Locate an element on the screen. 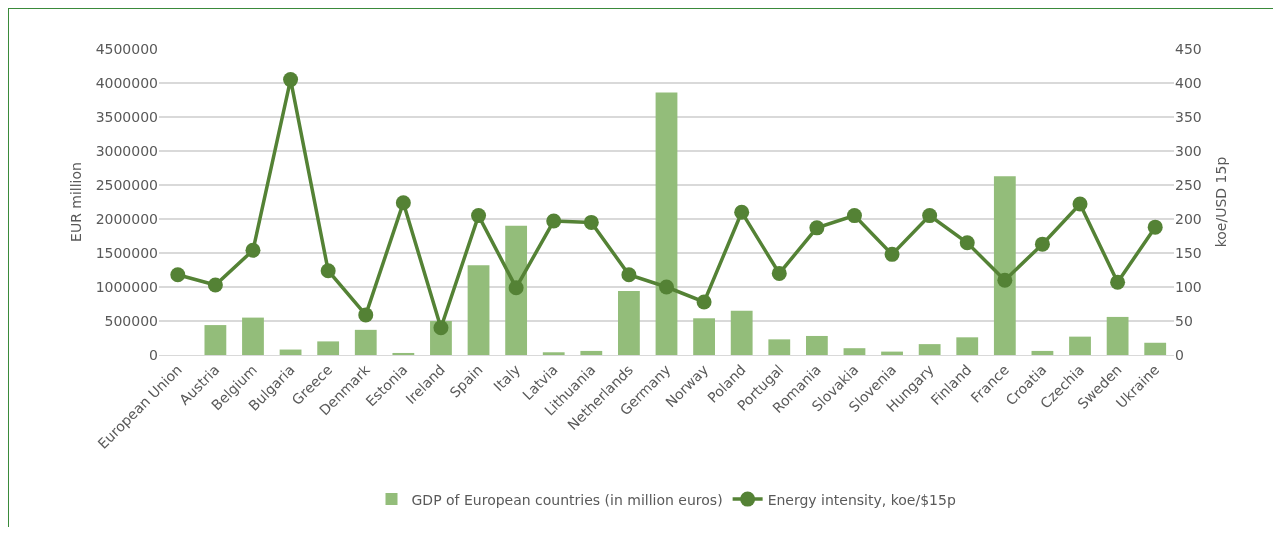 The width and height of the screenshot is (1281, 535). y2-tick-label: 250 is located at coordinates (1188, 184).